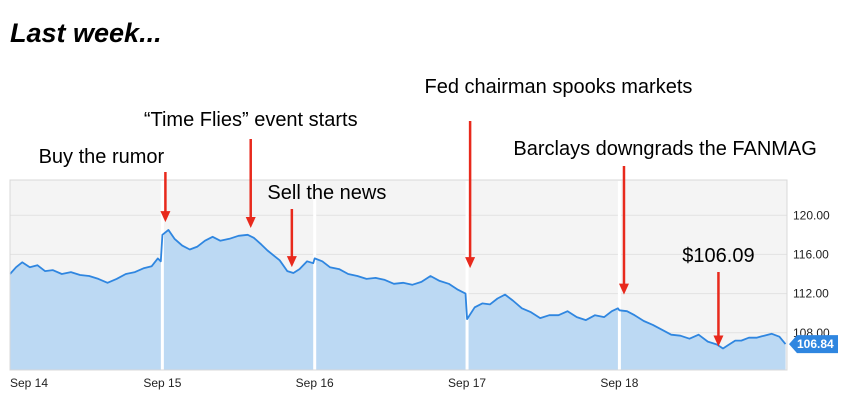  What do you see at coordinates (559, 87) in the screenshot?
I see `annotation-label: Fed chairman spooks markets` at bounding box center [559, 87].